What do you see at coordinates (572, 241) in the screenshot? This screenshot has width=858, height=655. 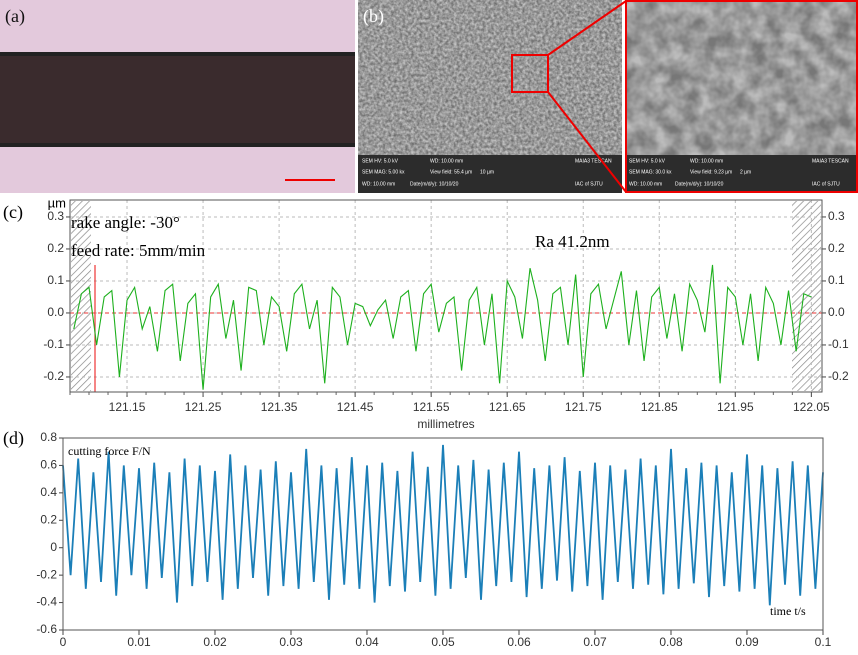 I see `annotation: Ra 41.2nm` at bounding box center [572, 241].